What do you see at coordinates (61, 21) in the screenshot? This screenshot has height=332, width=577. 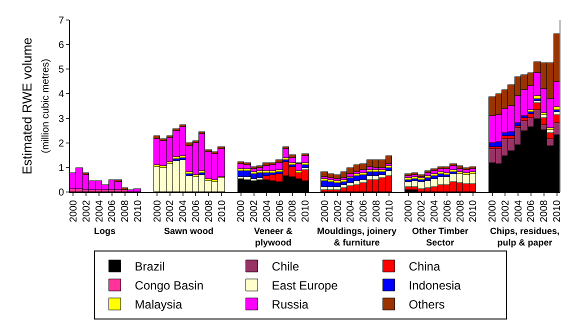 I see `y-tick-label: 7` at bounding box center [61, 21].